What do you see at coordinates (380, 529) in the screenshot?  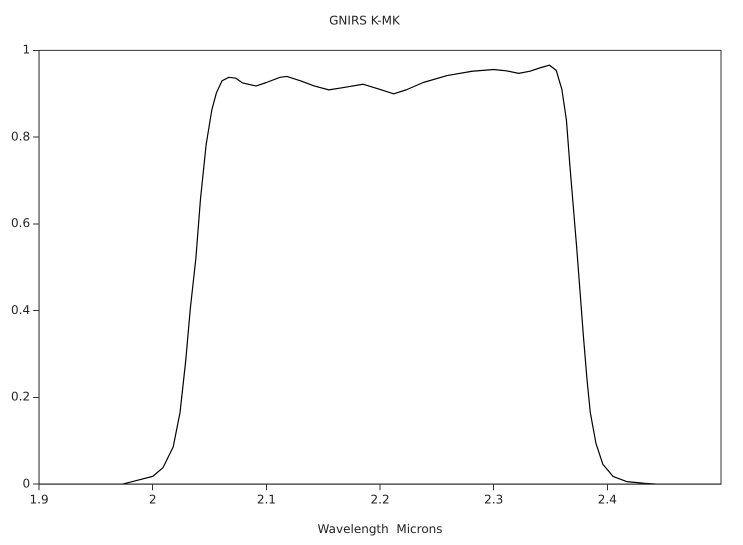 I see `x-axis-title: Wavelength Microns` at bounding box center [380, 529].